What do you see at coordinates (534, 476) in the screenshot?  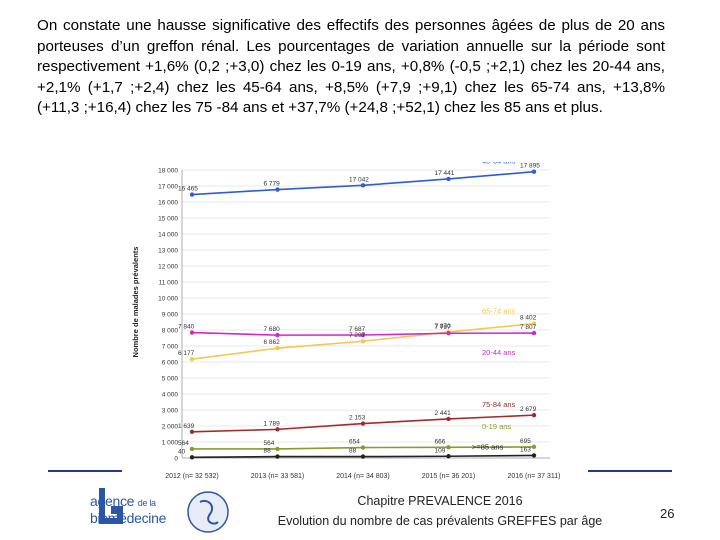 I see `x-tick-label: 2016 (n= 37 311)` at bounding box center [534, 476].